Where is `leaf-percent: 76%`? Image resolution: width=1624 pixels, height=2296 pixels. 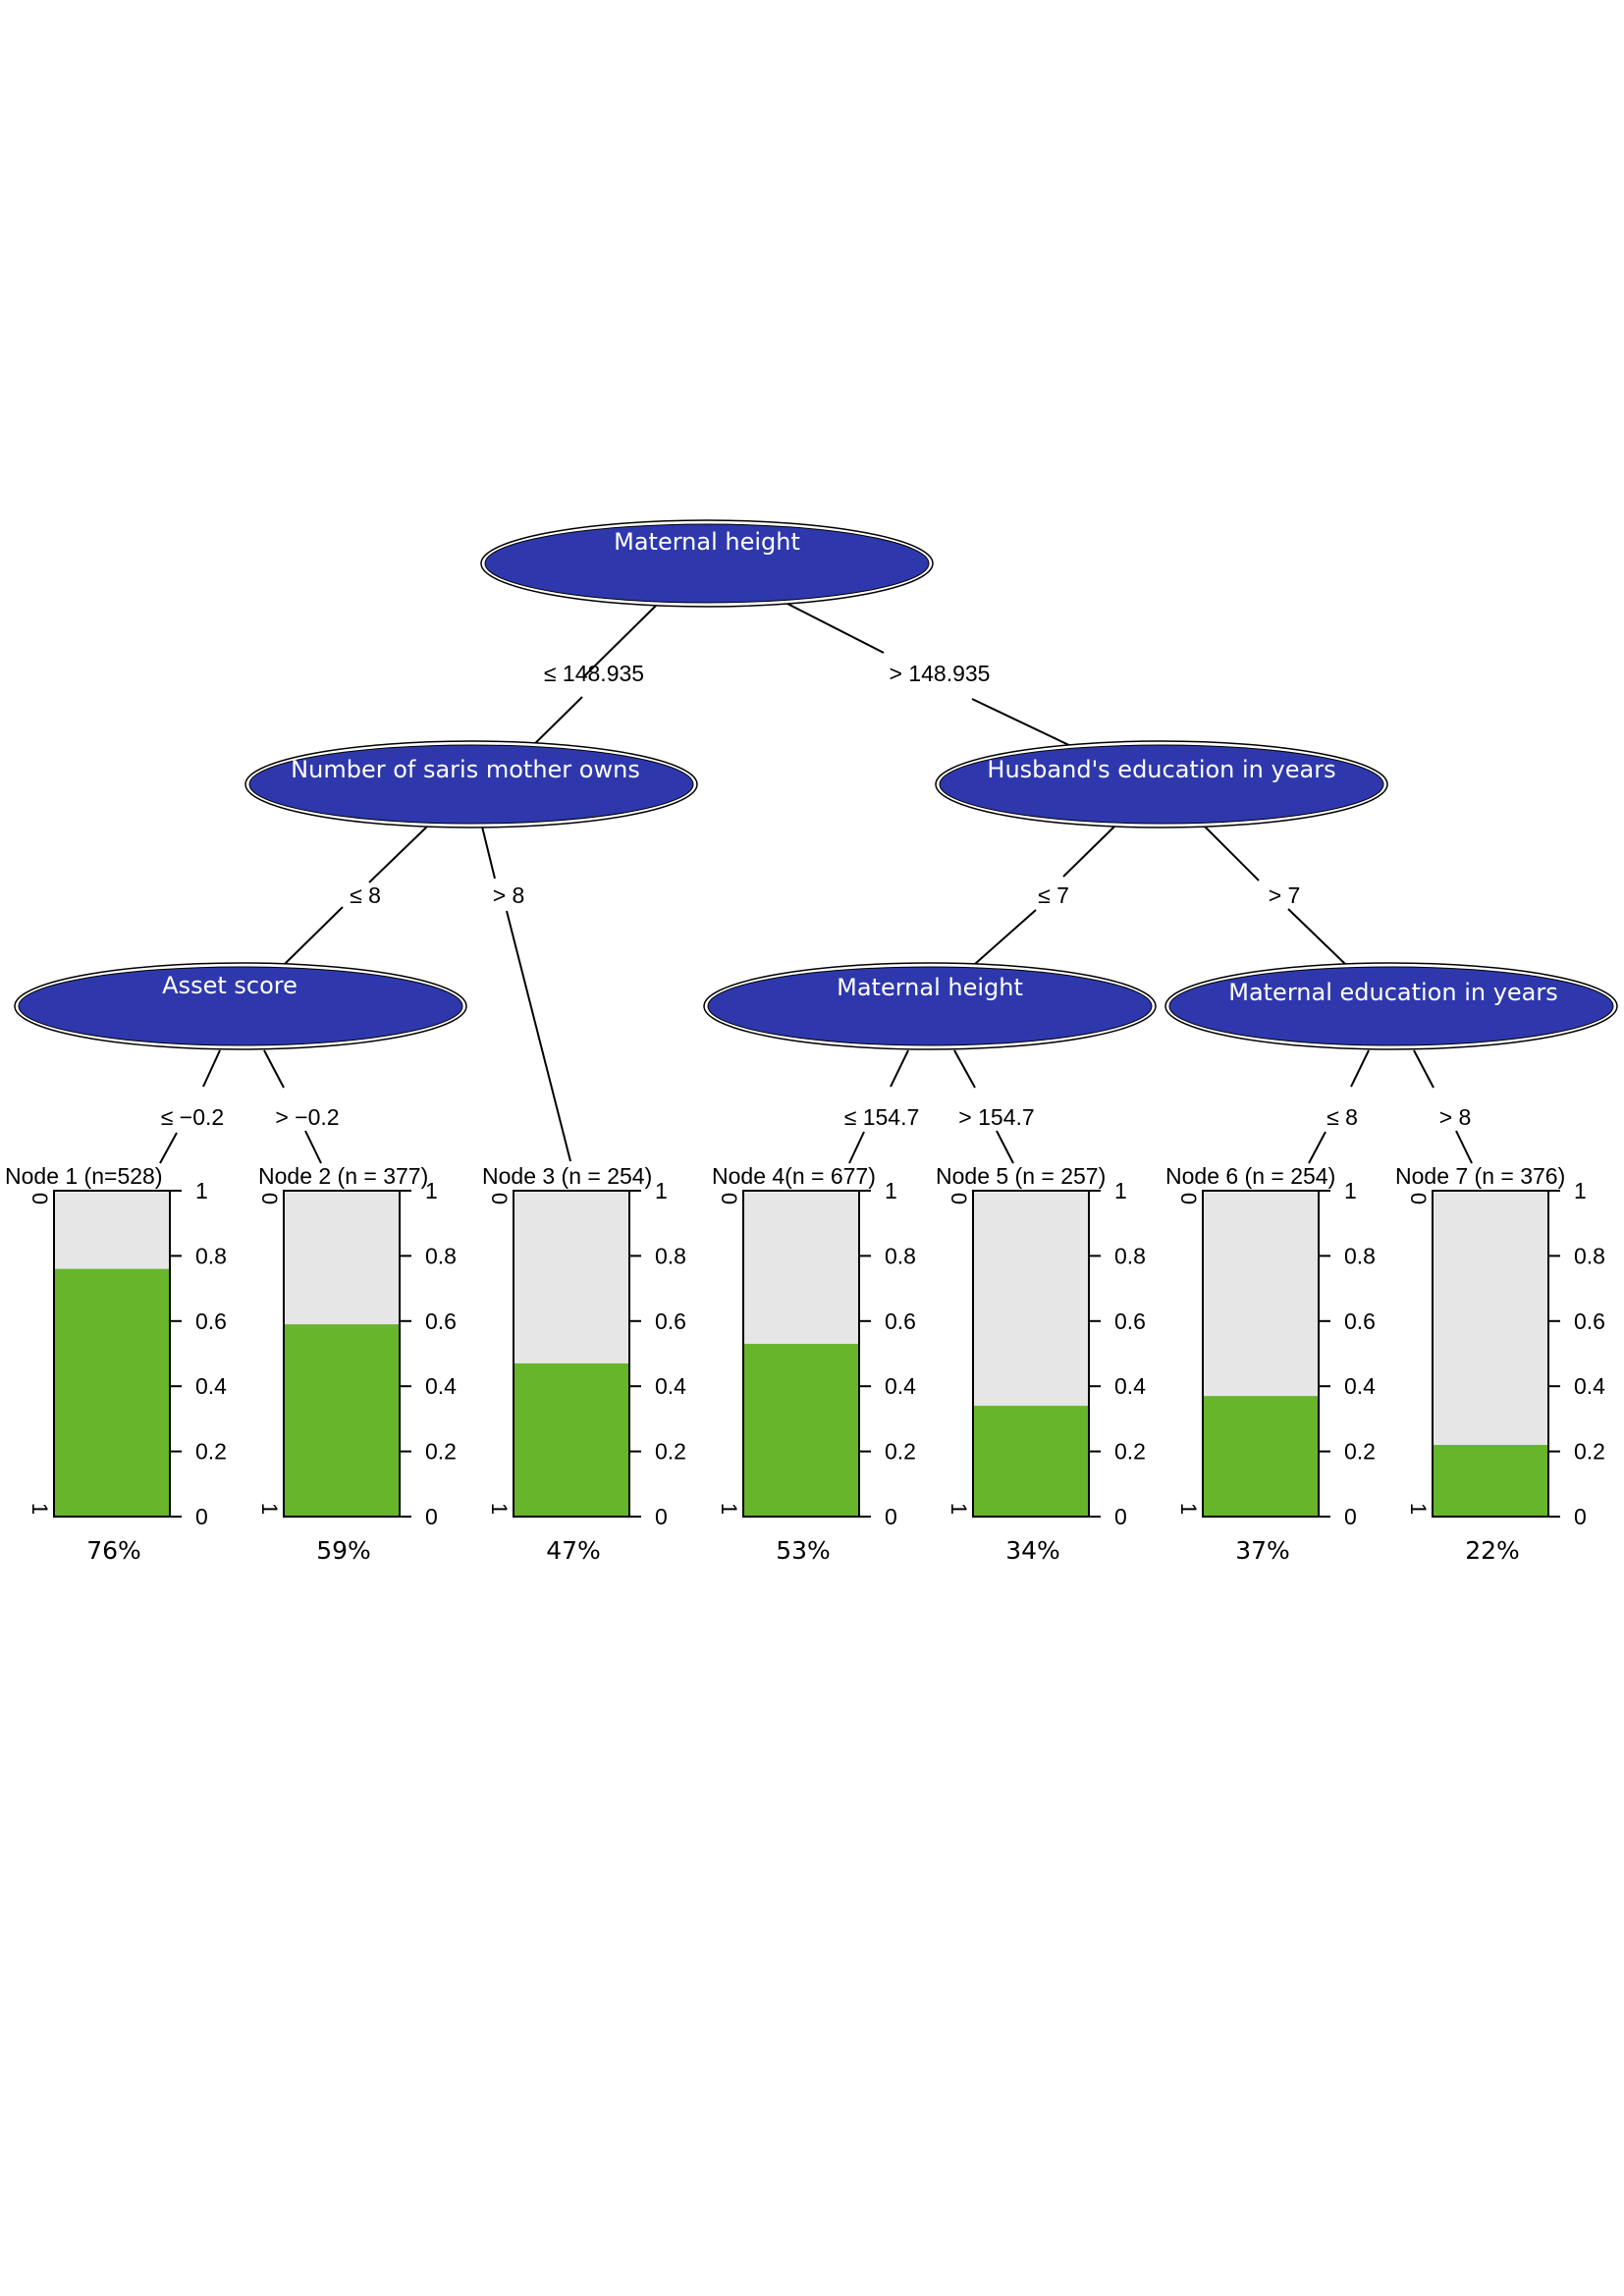 leaf-percent: 76% is located at coordinates (113, 1551).